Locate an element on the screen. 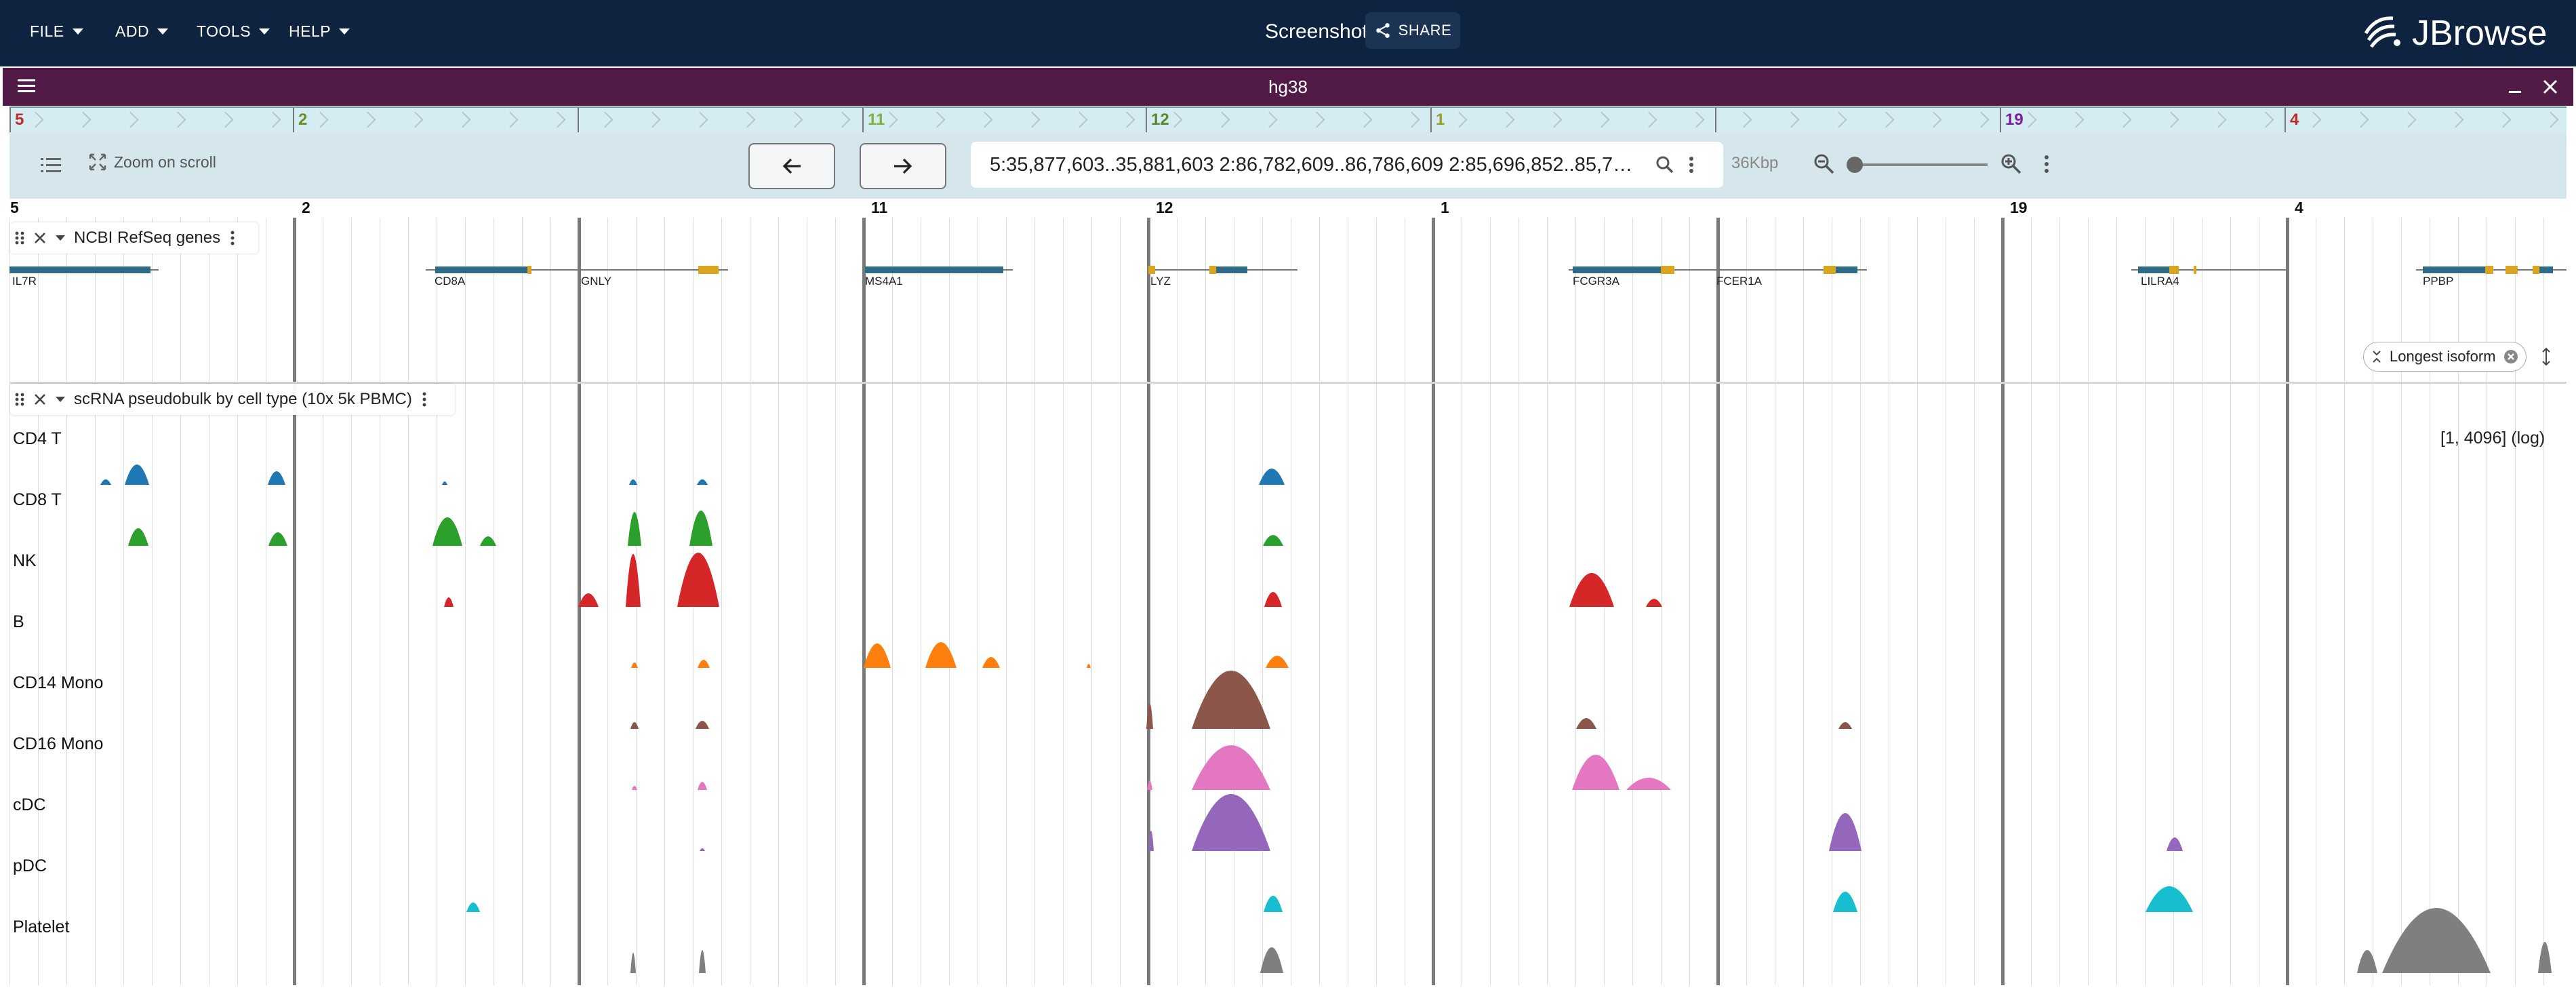 The width and height of the screenshot is (2576, 990). track-selector-icon is located at coordinates (50, 165).